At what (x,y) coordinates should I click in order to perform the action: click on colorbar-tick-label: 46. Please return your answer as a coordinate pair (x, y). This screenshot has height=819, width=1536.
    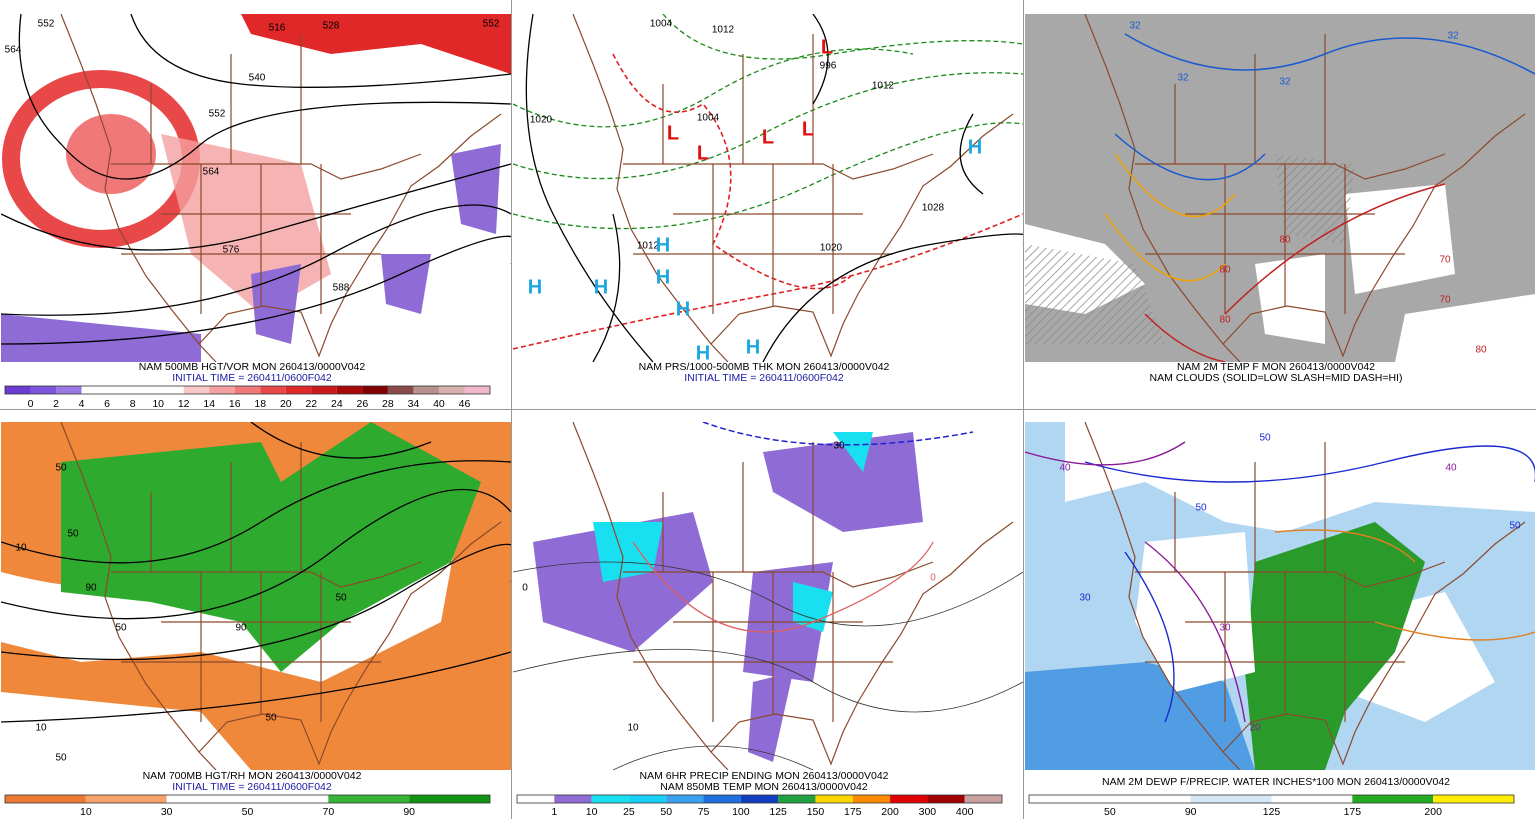
    Looking at the image, I should click on (465, 404).